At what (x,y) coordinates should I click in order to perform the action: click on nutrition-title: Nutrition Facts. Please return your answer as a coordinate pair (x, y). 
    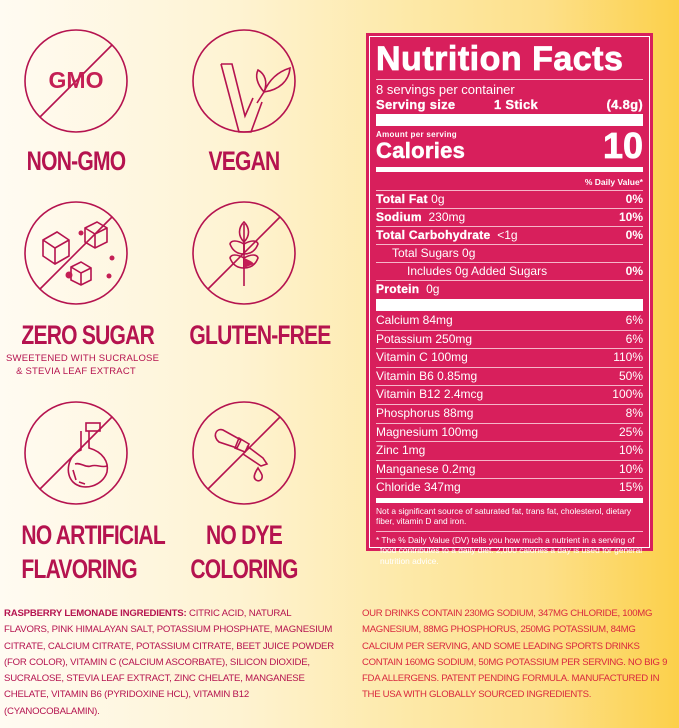
    Looking at the image, I should click on (500, 59).